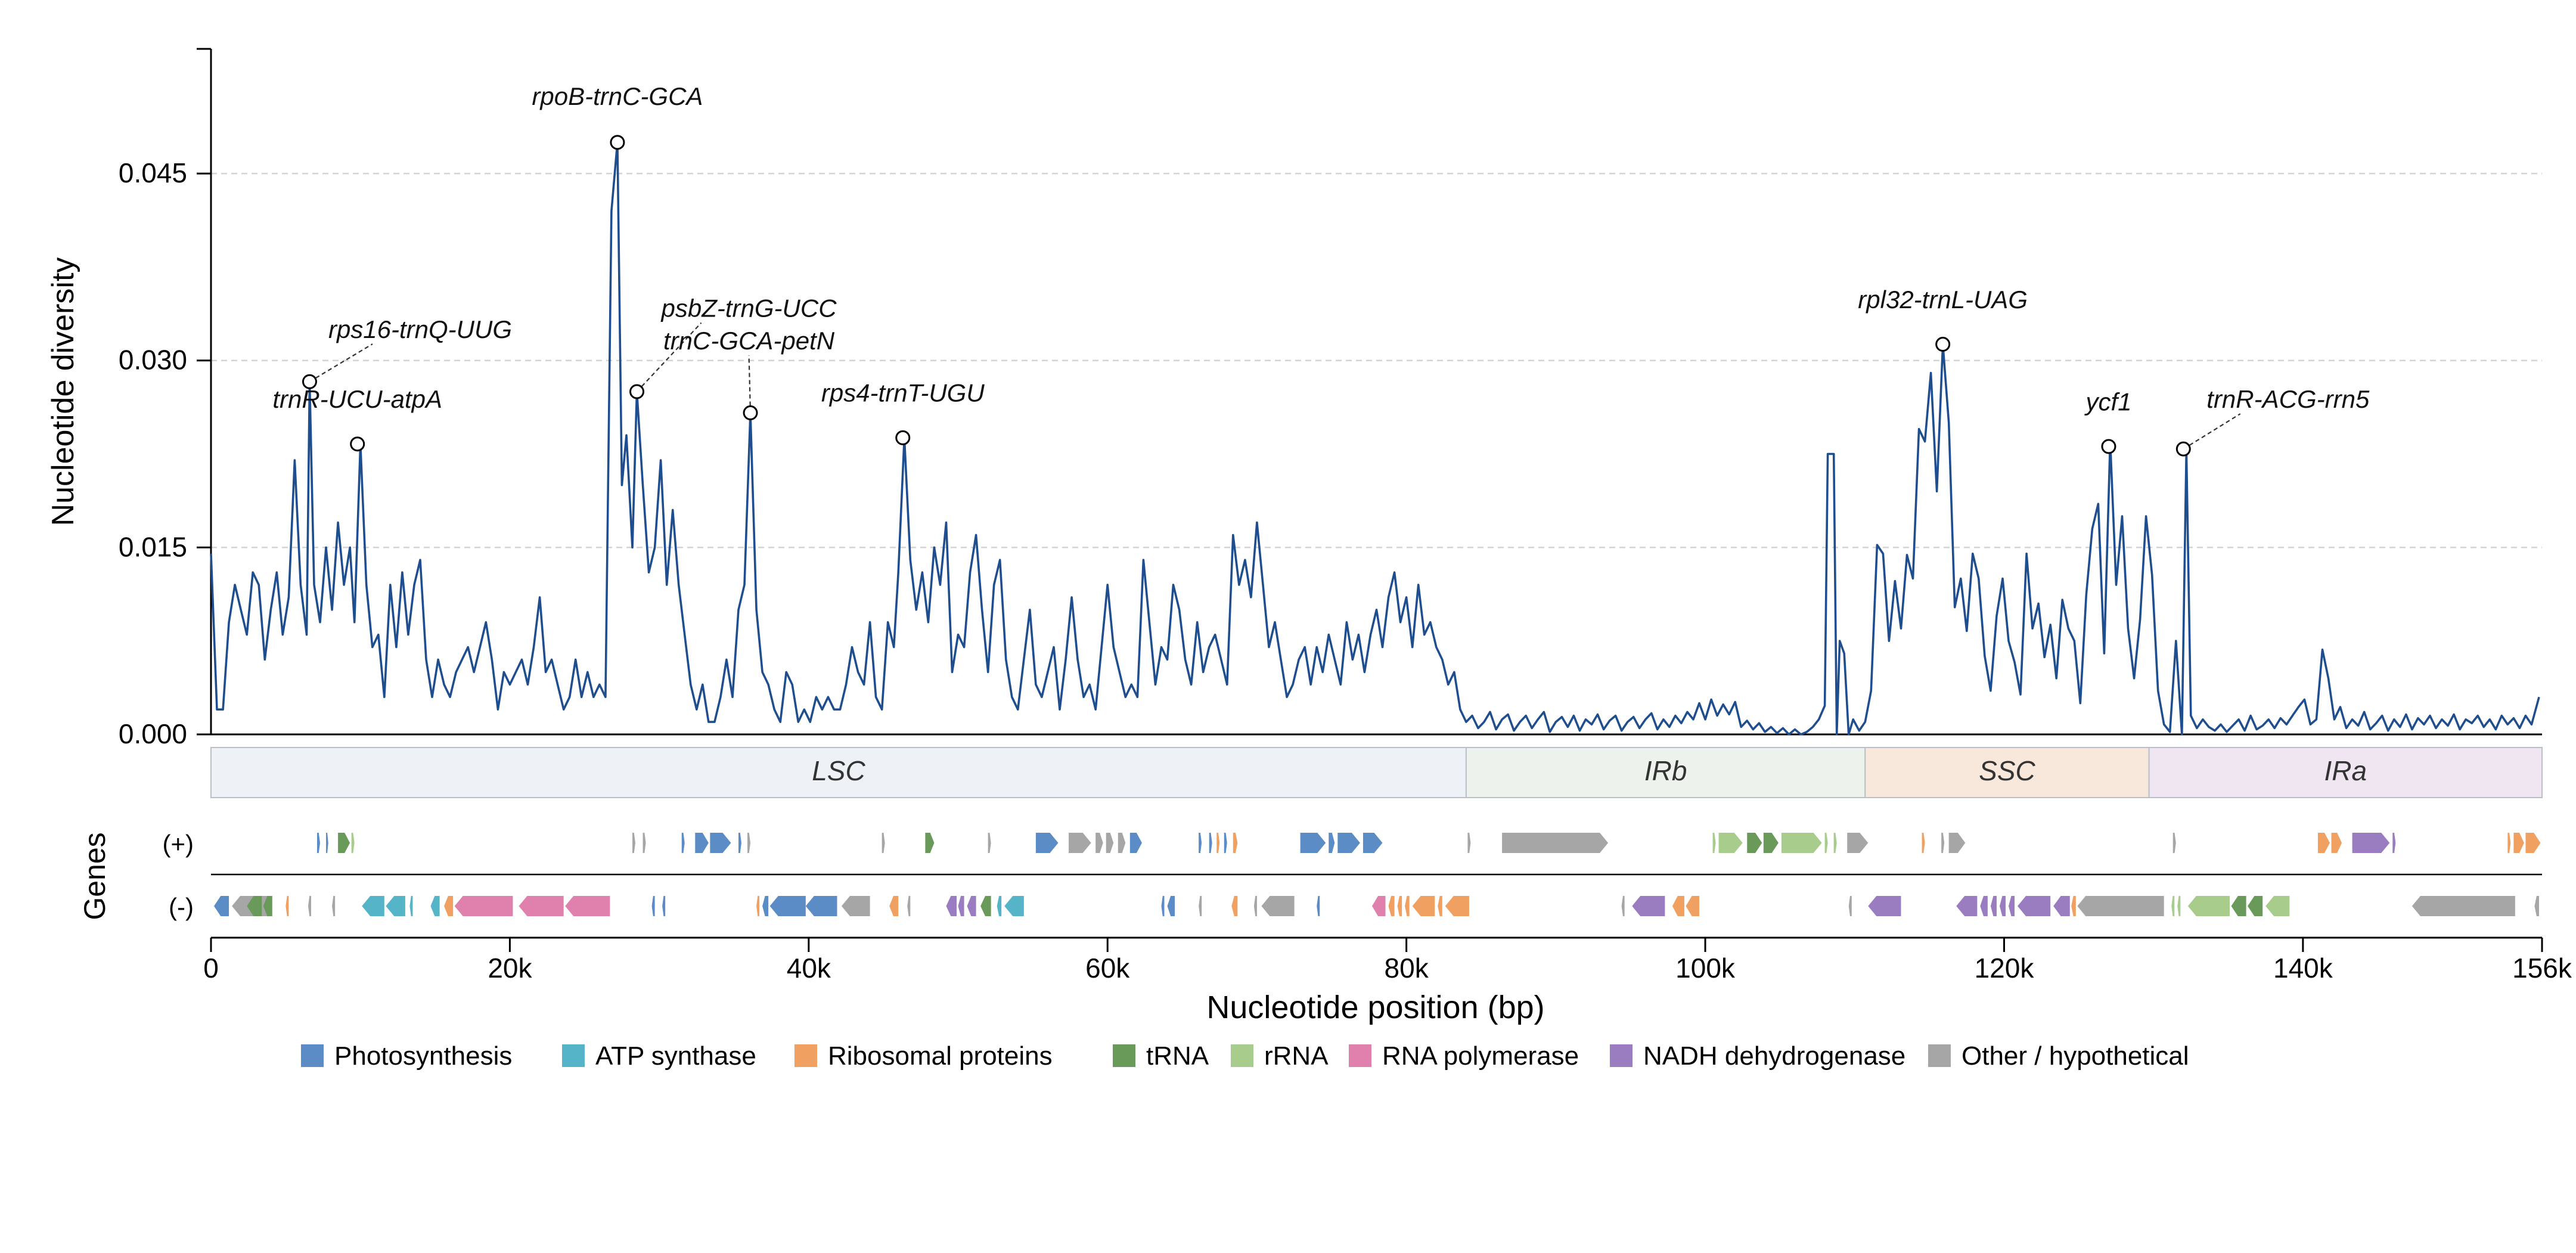  What do you see at coordinates (1665, 772) in the screenshot?
I see `region-irb` at bounding box center [1665, 772].